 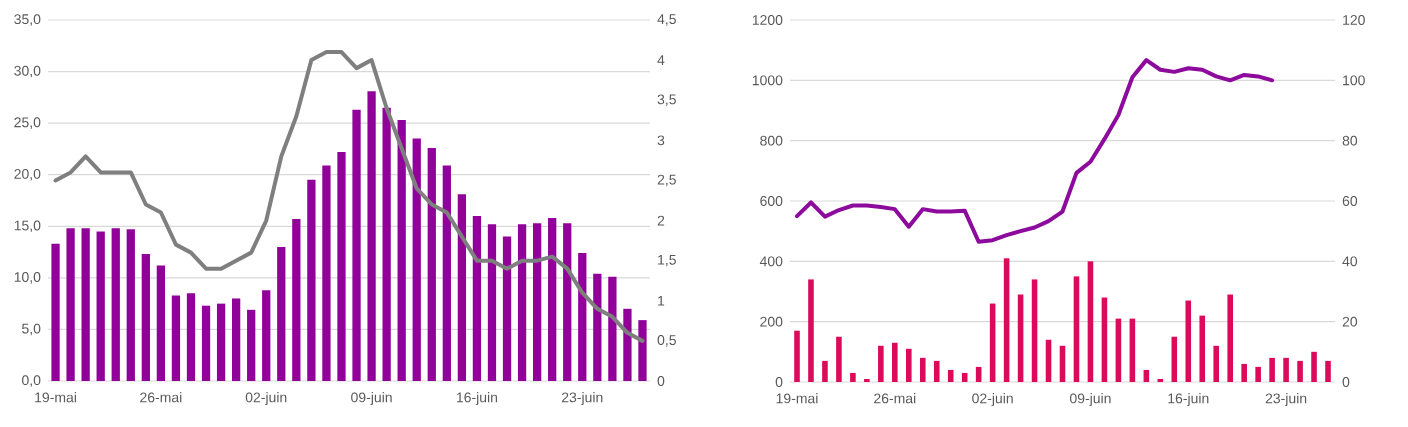 What do you see at coordinates (1350, 201) in the screenshot?
I see `y2-tick-label: 60` at bounding box center [1350, 201].